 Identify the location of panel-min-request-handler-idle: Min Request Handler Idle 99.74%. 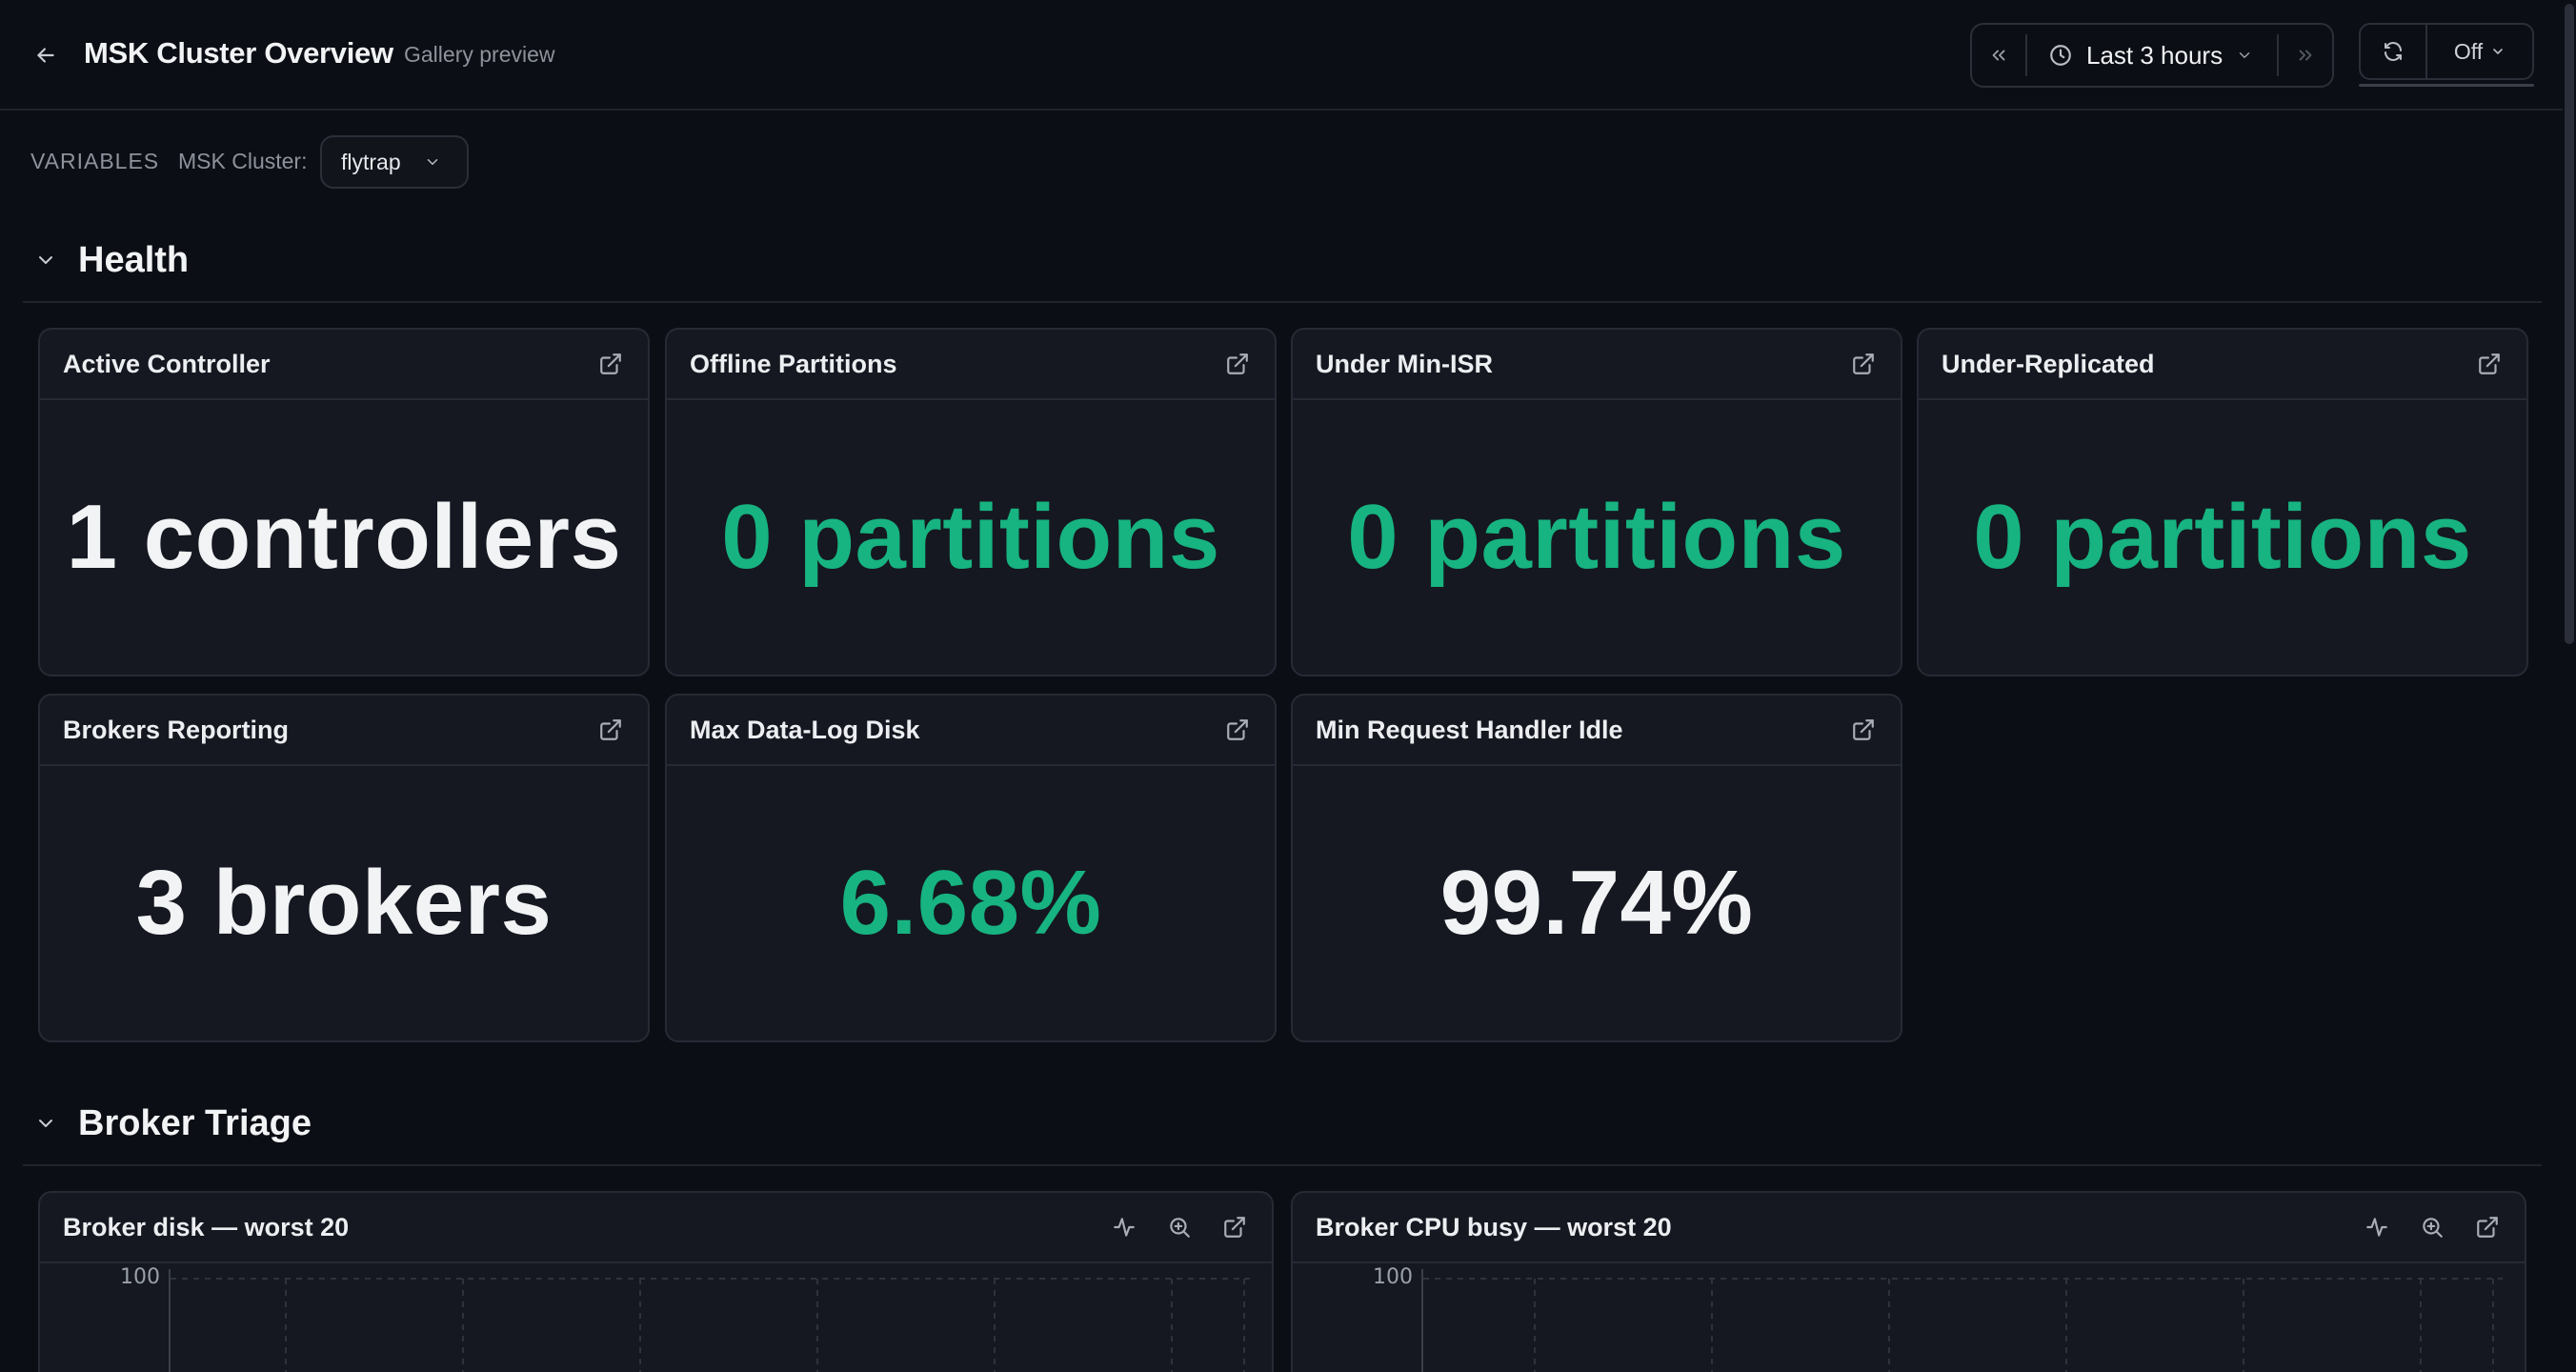
(1596, 868).